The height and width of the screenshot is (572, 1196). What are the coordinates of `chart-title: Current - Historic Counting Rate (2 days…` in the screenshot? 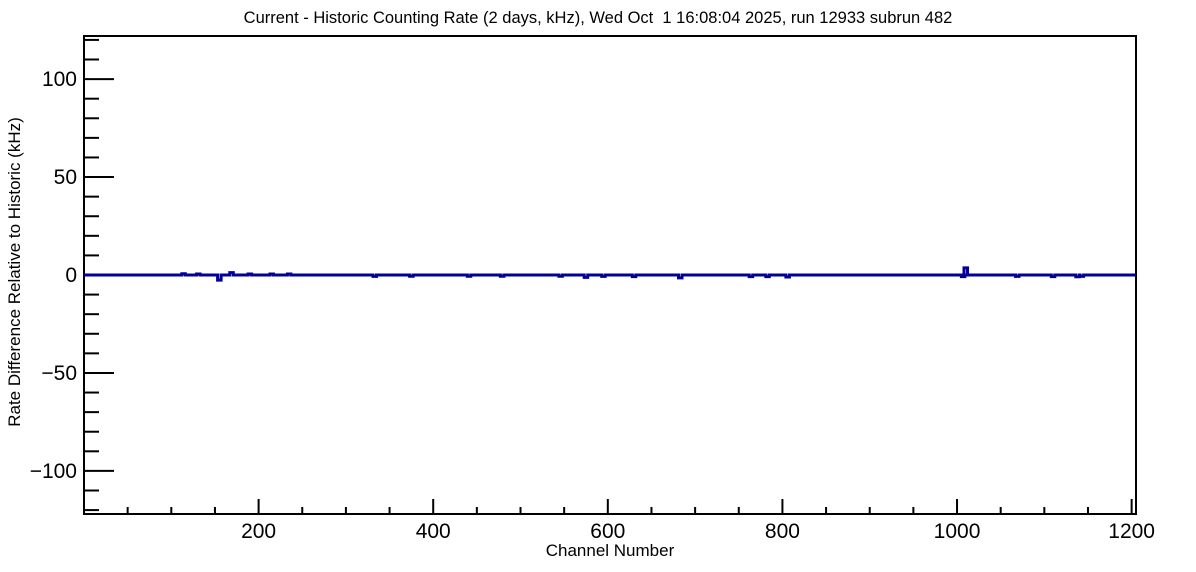 It's located at (598, 18).